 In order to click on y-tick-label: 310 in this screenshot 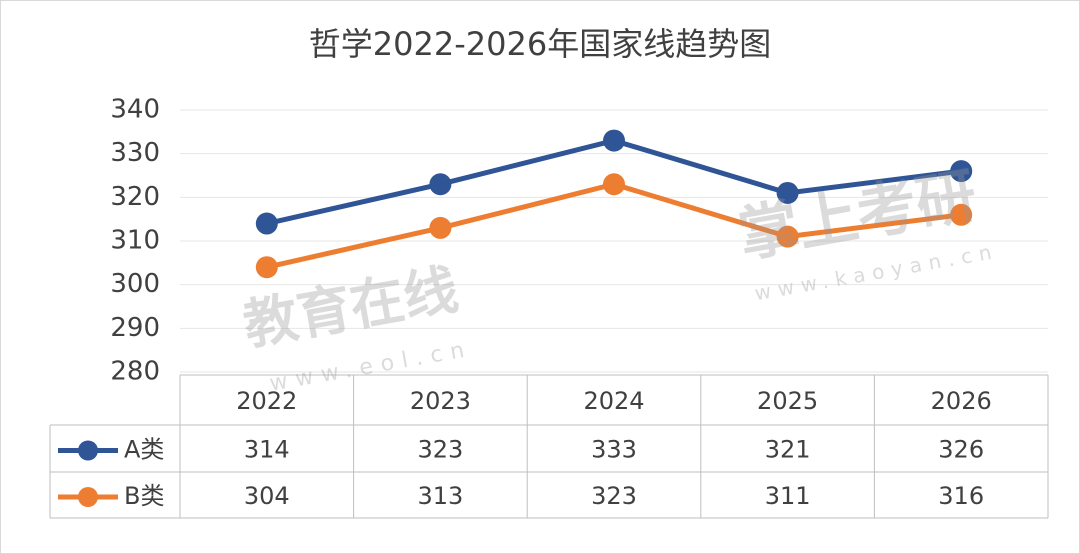, I will do `click(135, 241)`.